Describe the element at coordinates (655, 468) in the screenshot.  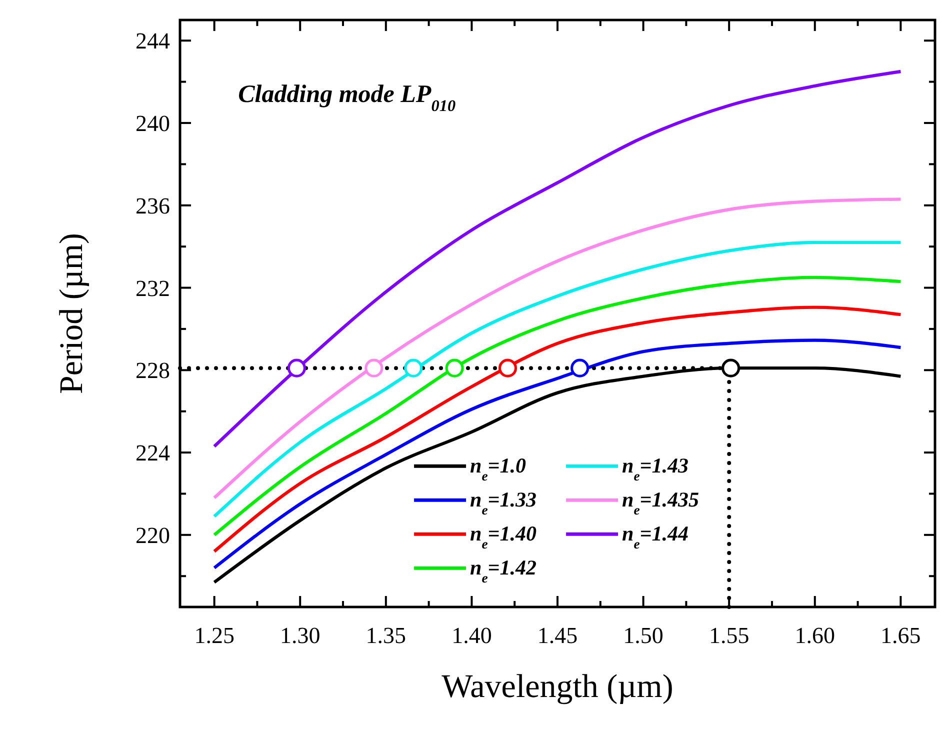
I see `legend-label: n$_{e}$=1.43` at that location.